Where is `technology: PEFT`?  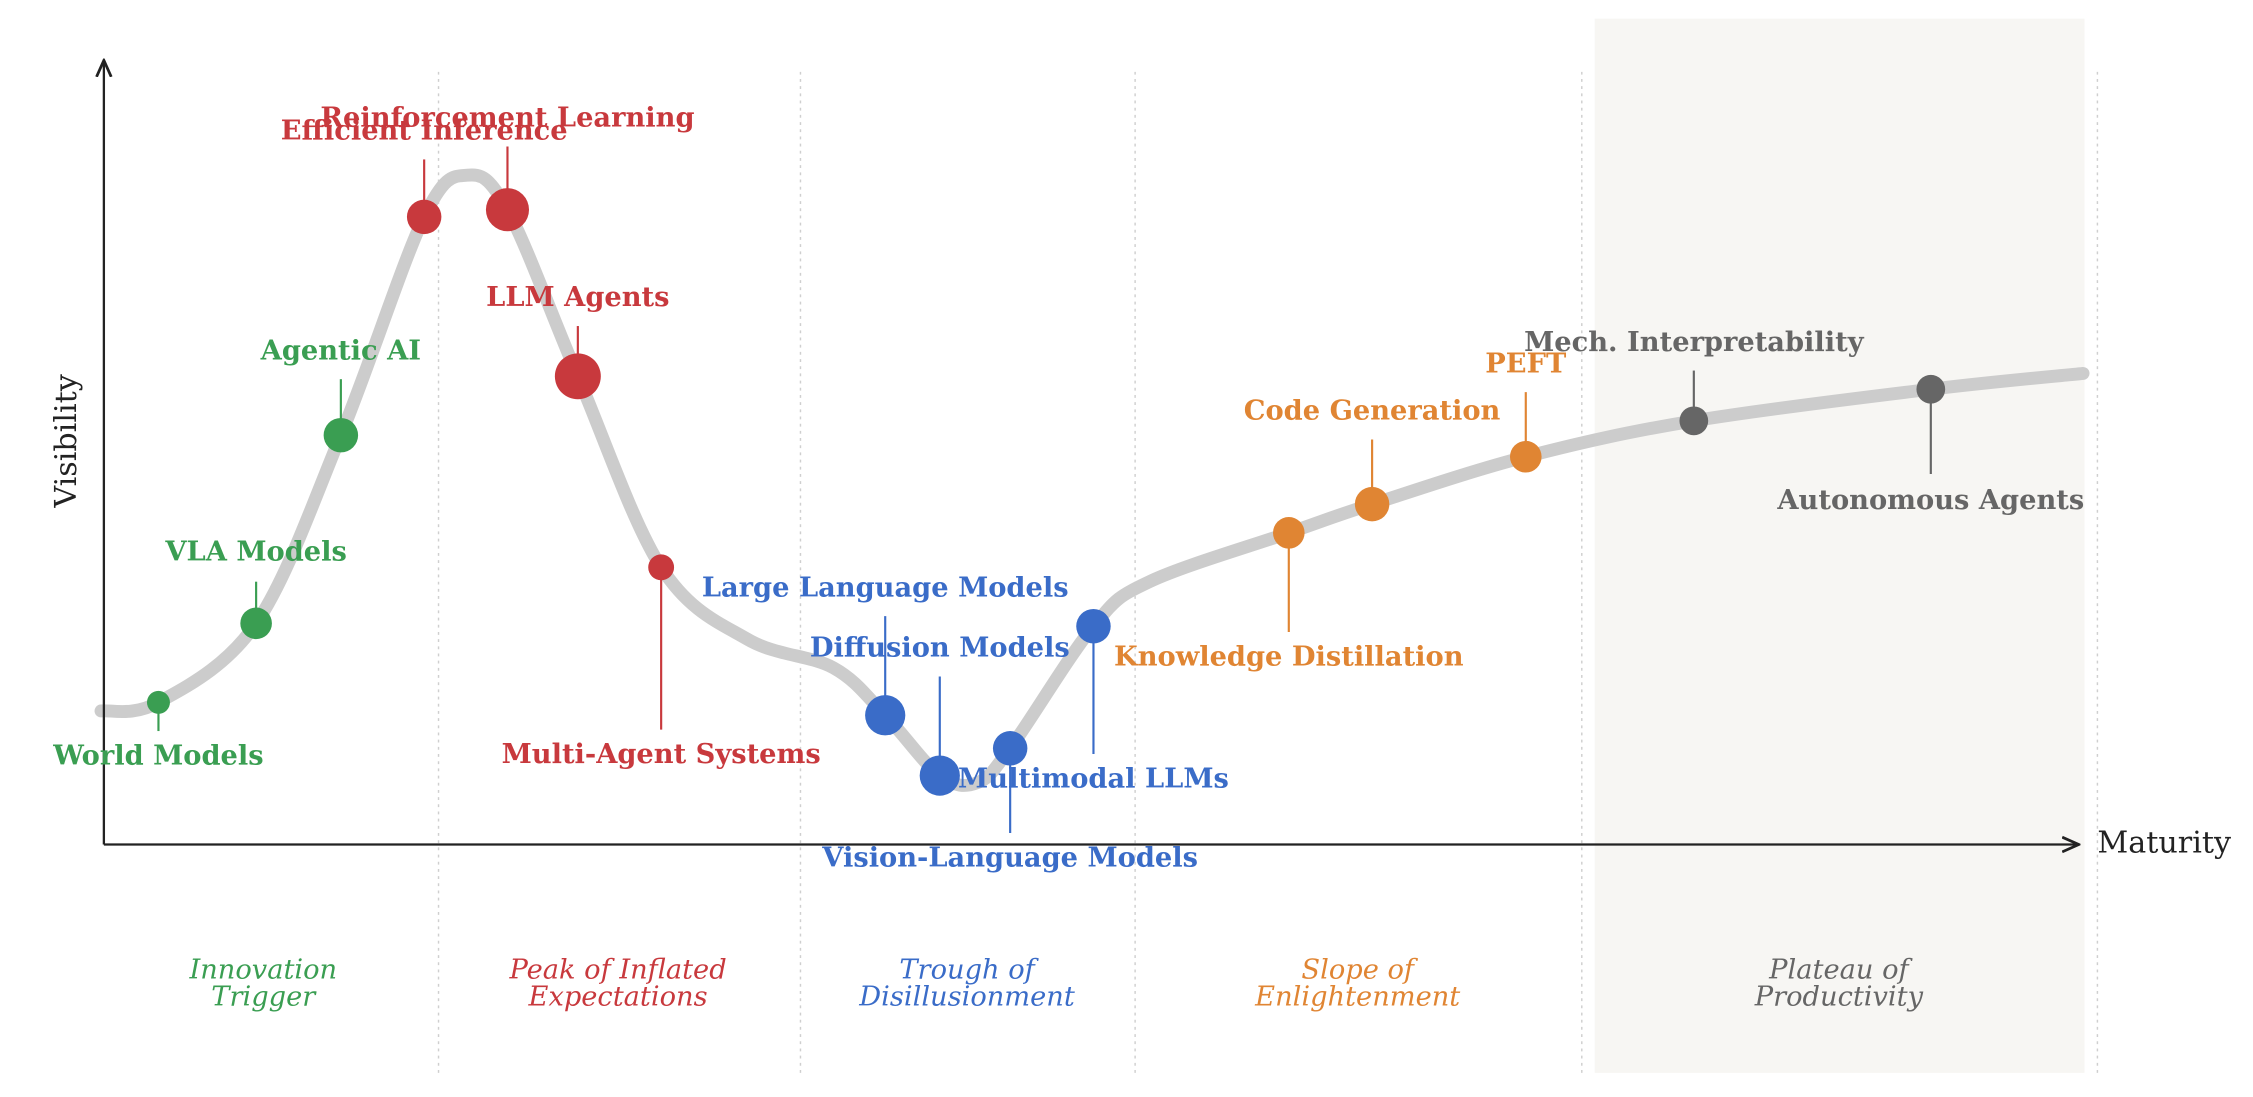
technology: PEFT is located at coordinates (1526, 410).